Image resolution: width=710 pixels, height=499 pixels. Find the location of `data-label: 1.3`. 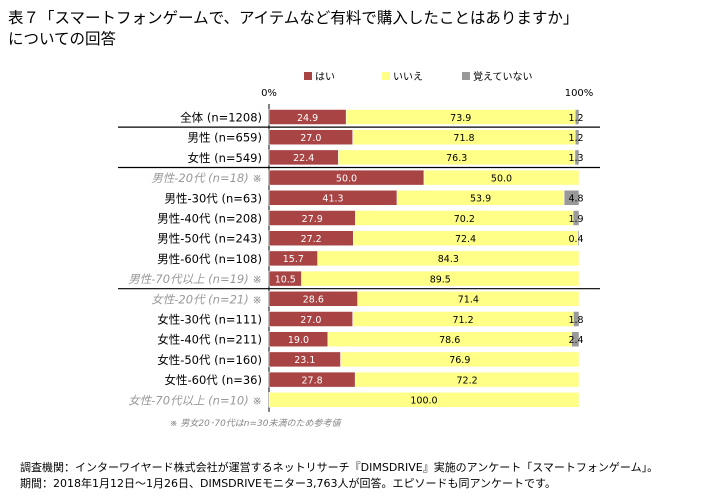

data-label: 1.3 is located at coordinates (575, 158).